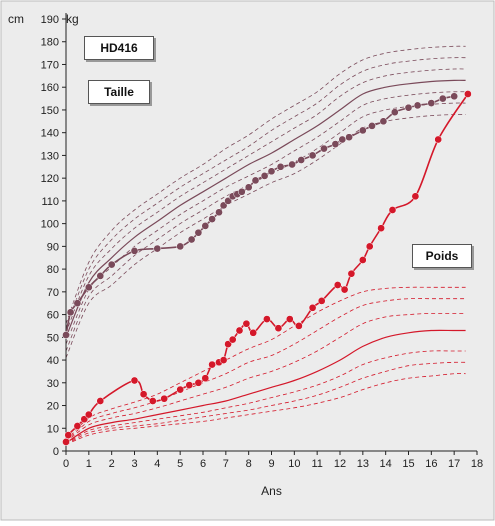 Image resolution: width=495 pixels, height=526 pixels. I want to click on chart-title: HD416, so click(119, 48).